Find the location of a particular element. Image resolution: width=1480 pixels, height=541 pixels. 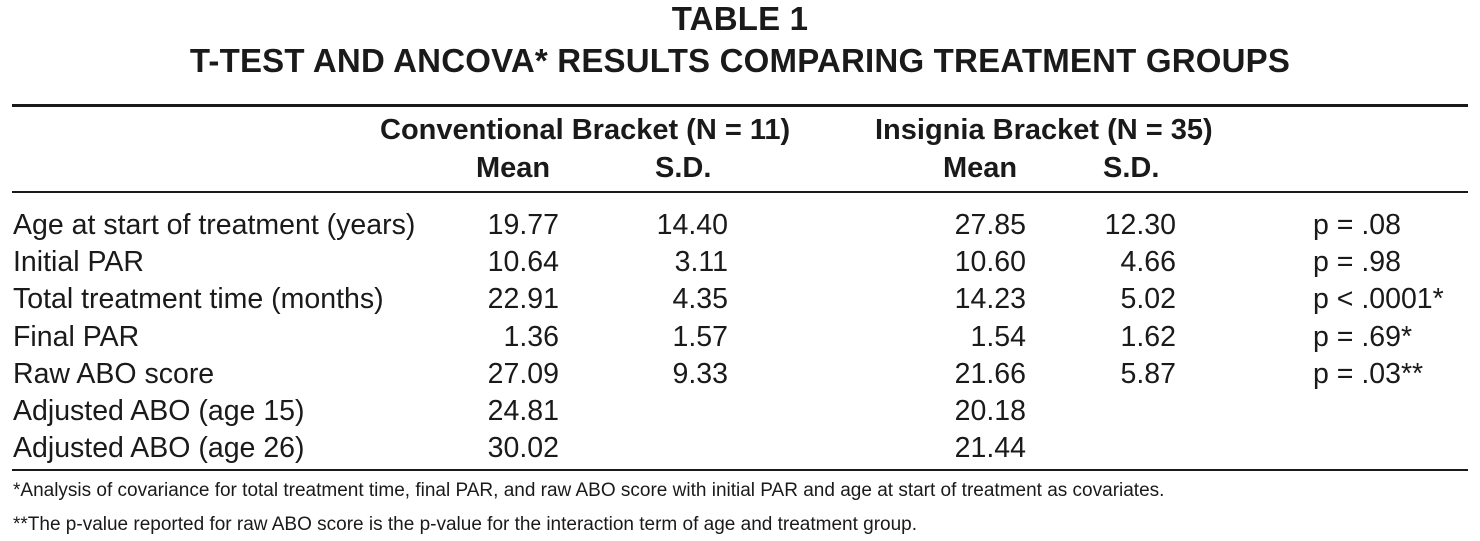

insignia-mean-header: Mean is located at coordinates (980, 168).